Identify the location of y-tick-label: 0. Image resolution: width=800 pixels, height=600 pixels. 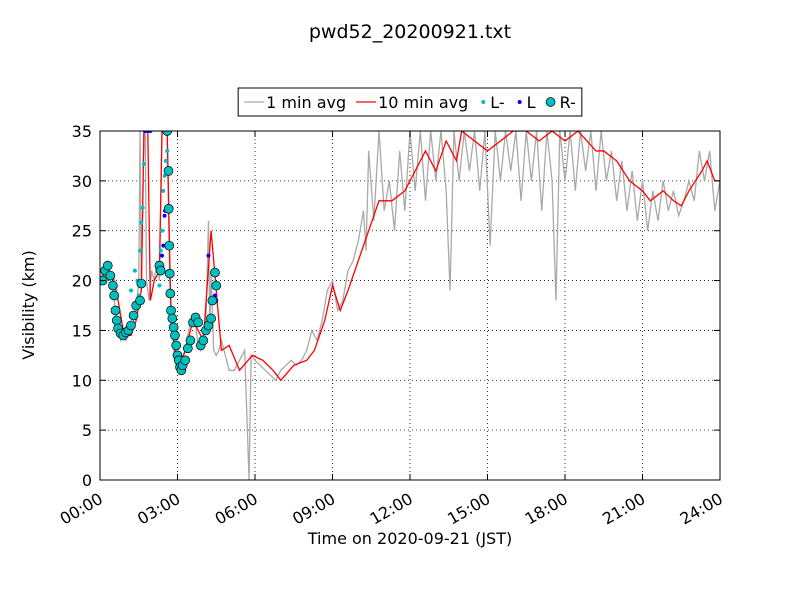
(87, 480).